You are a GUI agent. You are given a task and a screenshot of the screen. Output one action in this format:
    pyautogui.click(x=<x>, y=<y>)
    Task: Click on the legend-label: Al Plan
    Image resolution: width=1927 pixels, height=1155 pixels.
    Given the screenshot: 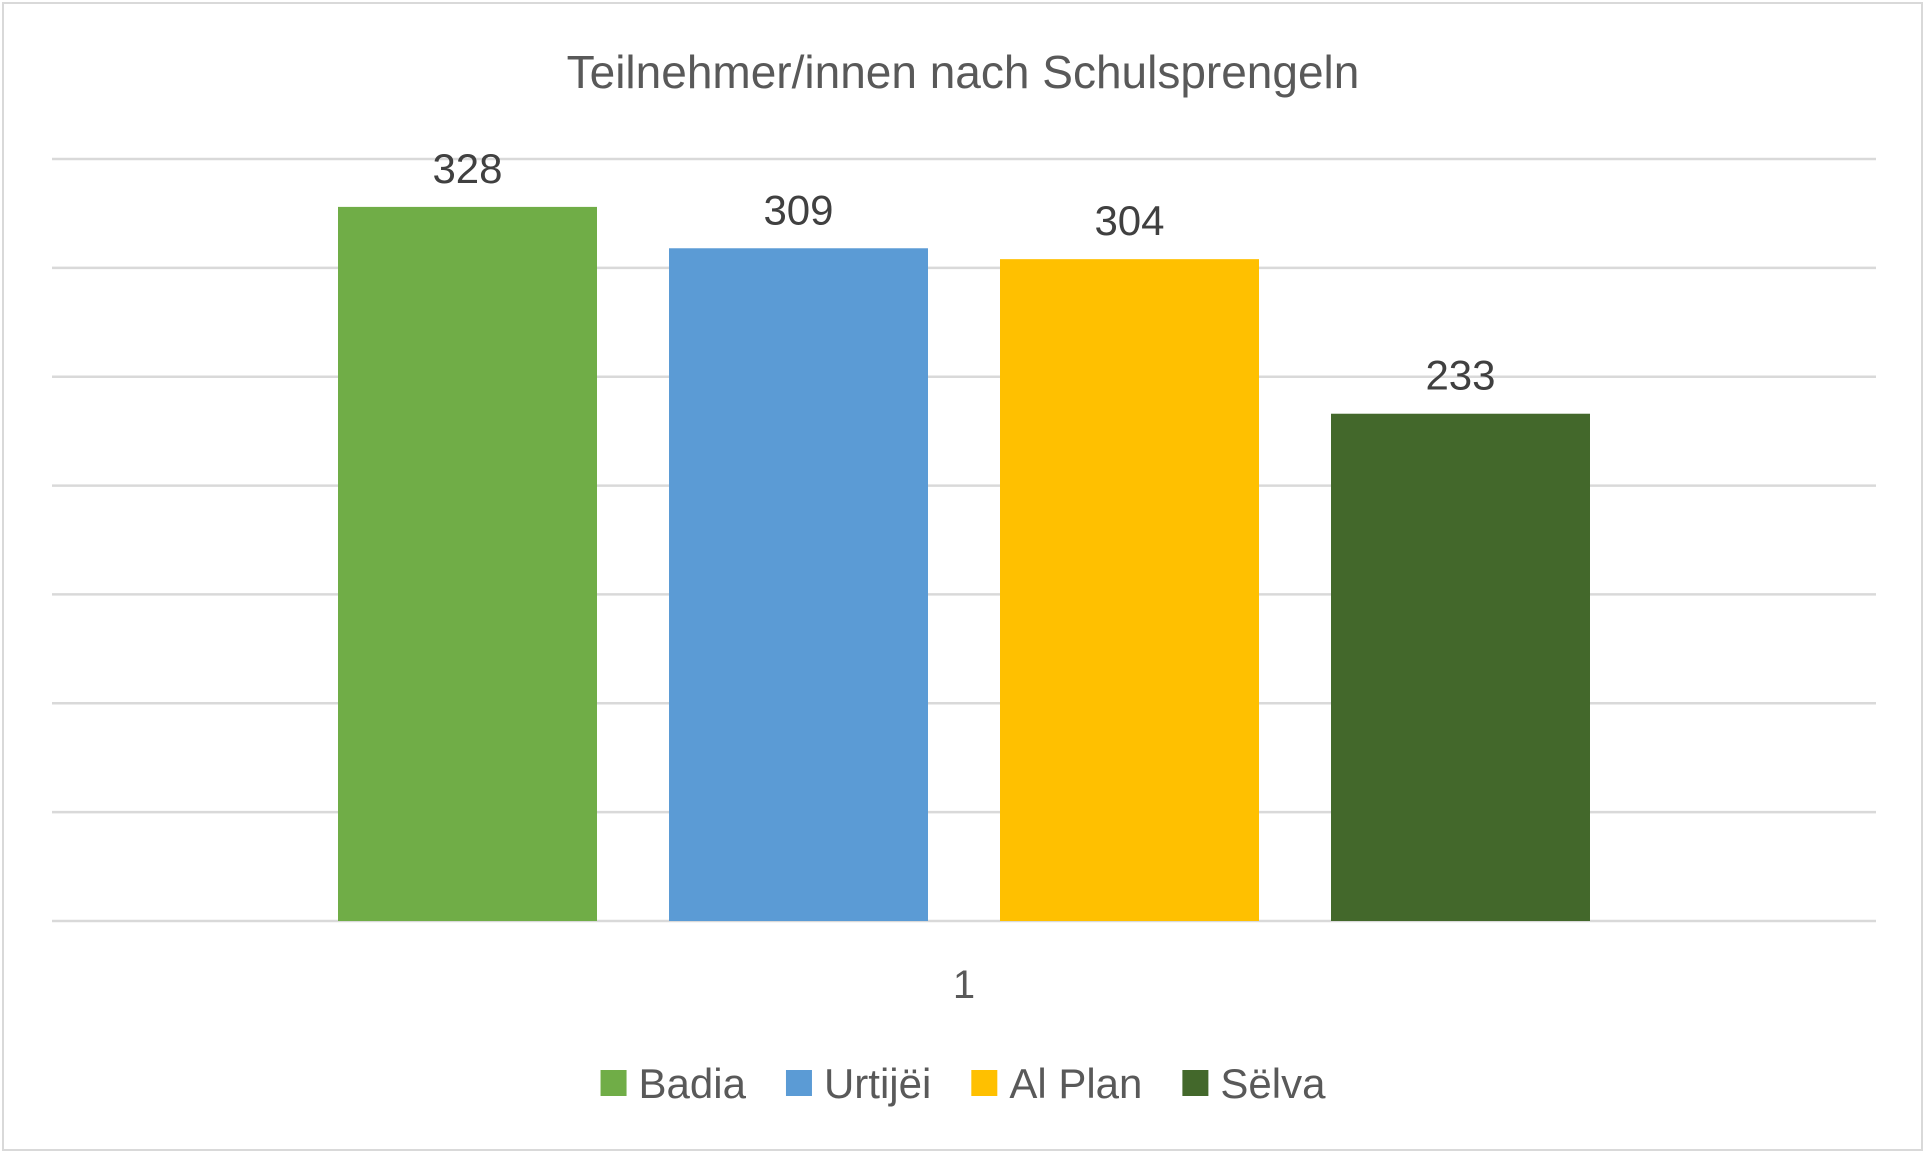 What is the action you would take?
    pyautogui.click(x=1075, y=1083)
    